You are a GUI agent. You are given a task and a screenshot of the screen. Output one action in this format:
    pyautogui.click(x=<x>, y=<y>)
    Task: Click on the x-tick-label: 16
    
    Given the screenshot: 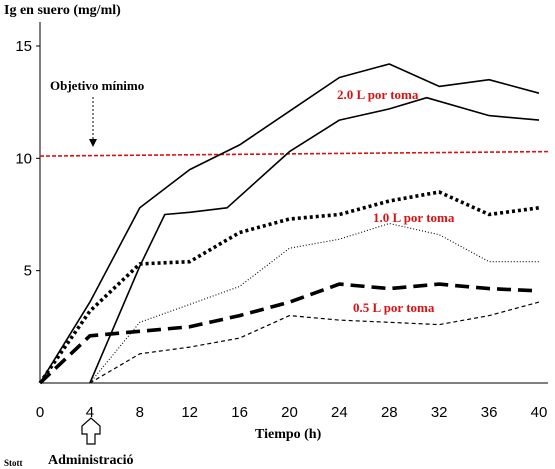 What is the action you would take?
    pyautogui.click(x=239, y=412)
    